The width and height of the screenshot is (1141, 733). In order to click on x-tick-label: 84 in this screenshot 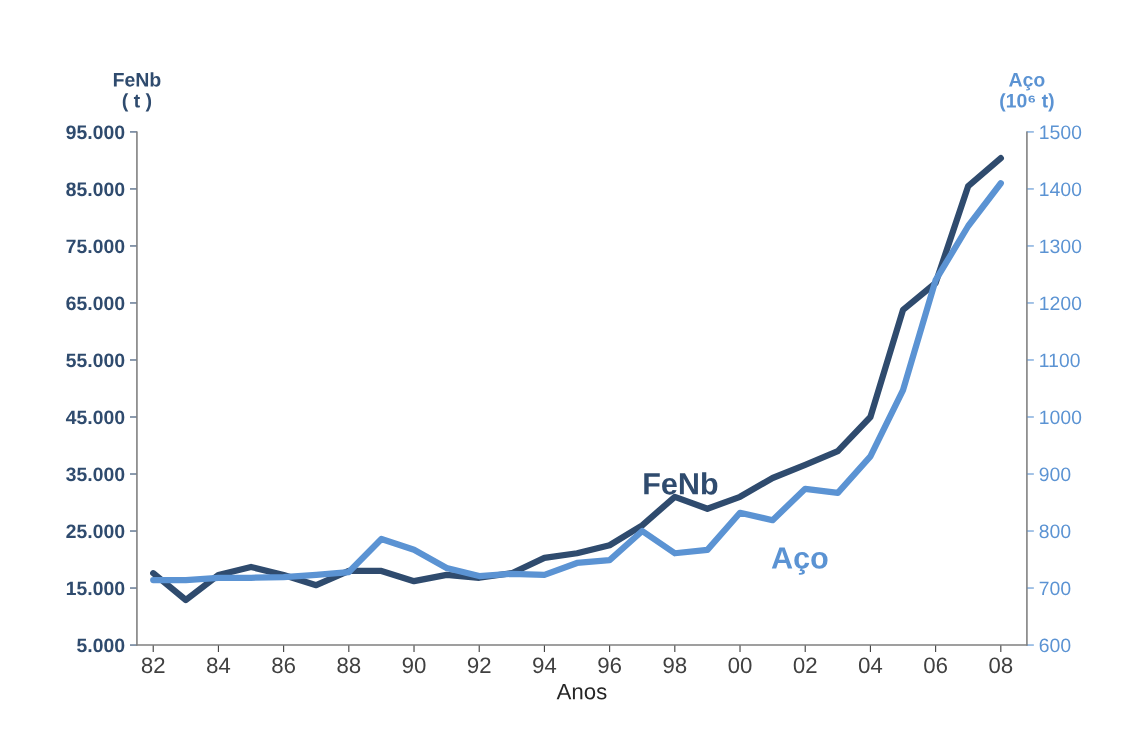, I will do `click(219, 665)`.